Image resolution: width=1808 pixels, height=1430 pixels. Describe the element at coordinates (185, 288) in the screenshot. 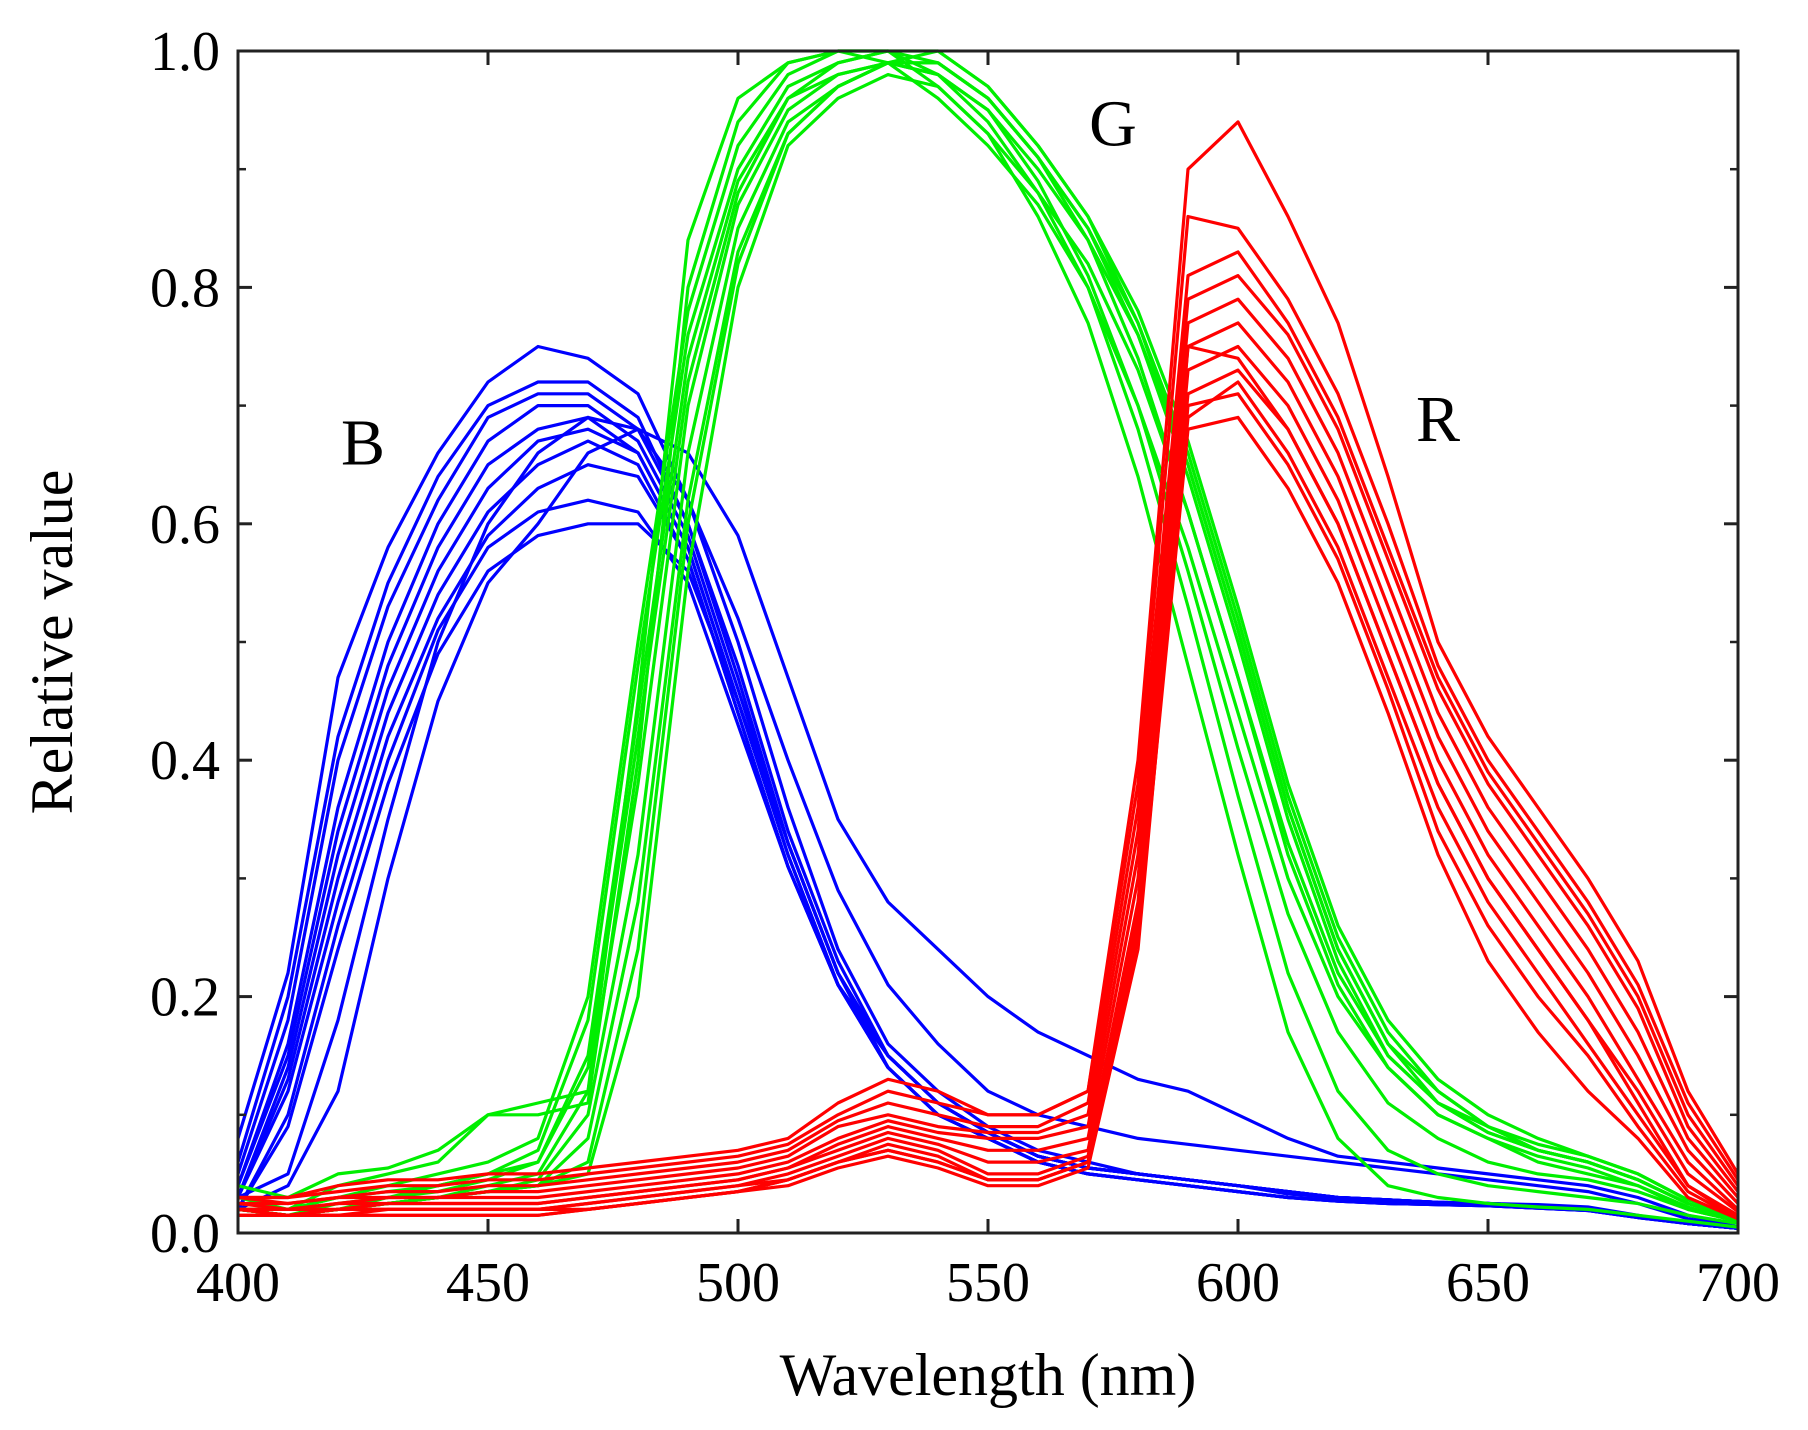

I see `y-tick-label: 0.8` at that location.